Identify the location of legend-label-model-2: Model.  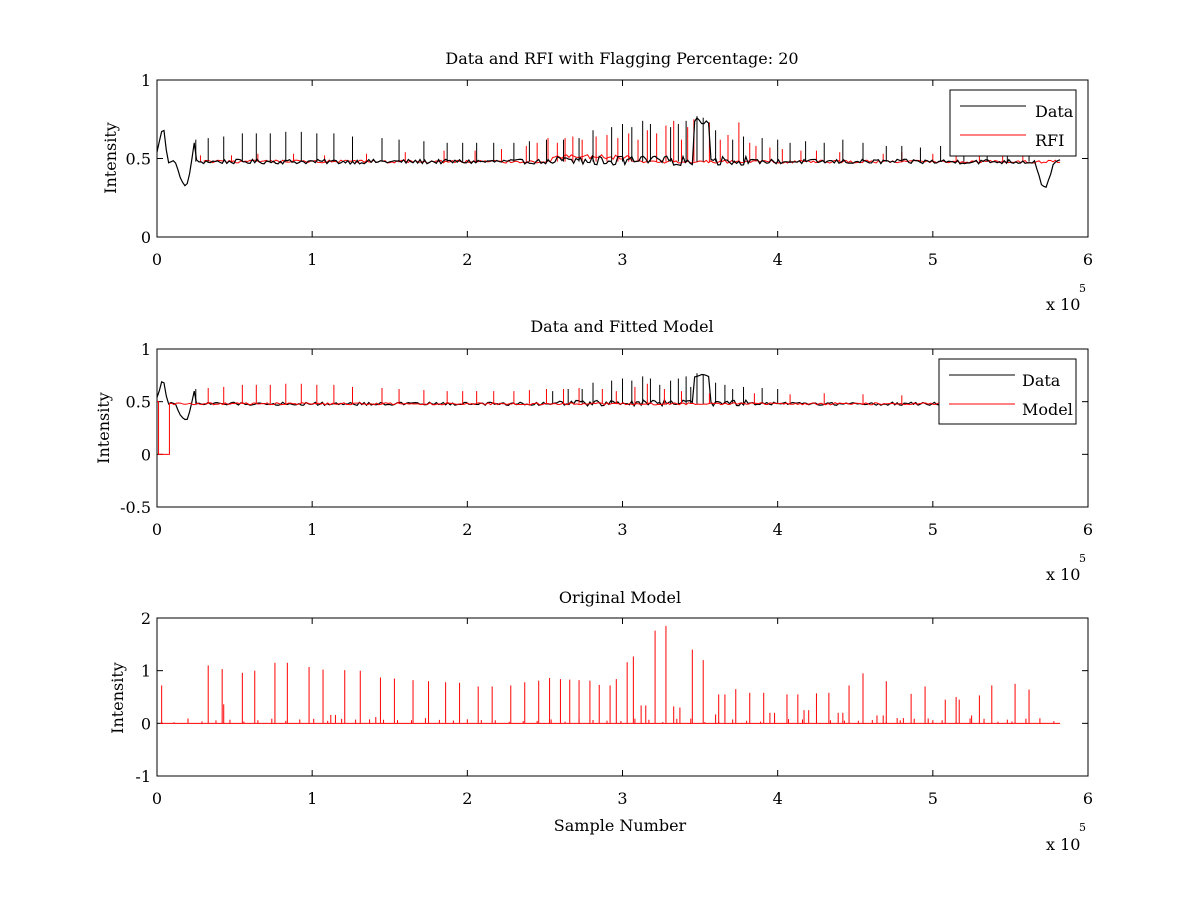
(1047, 409).